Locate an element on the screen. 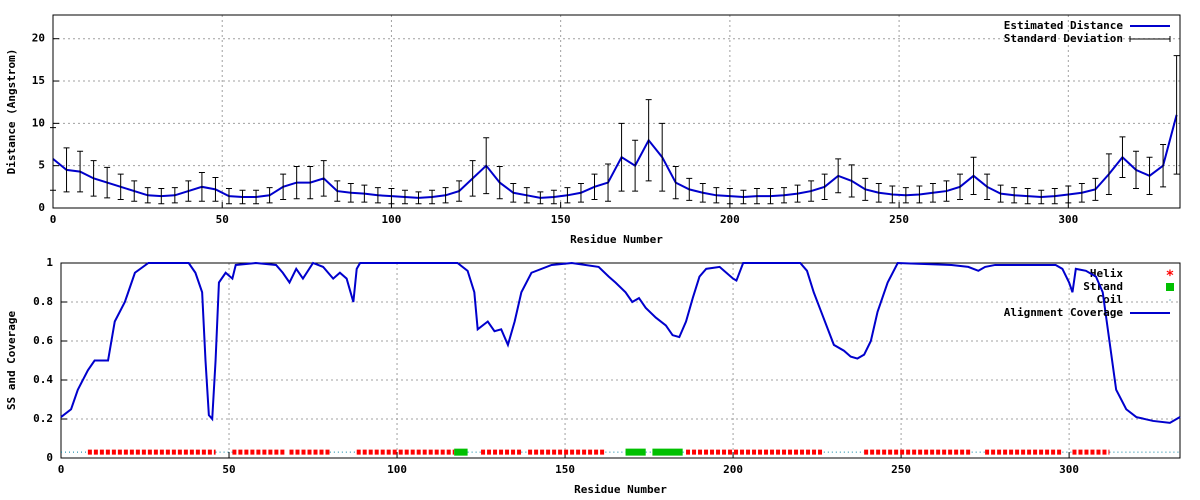 This screenshot has width=1200, height=500. y-tick-label: 5 is located at coordinates (41, 165).